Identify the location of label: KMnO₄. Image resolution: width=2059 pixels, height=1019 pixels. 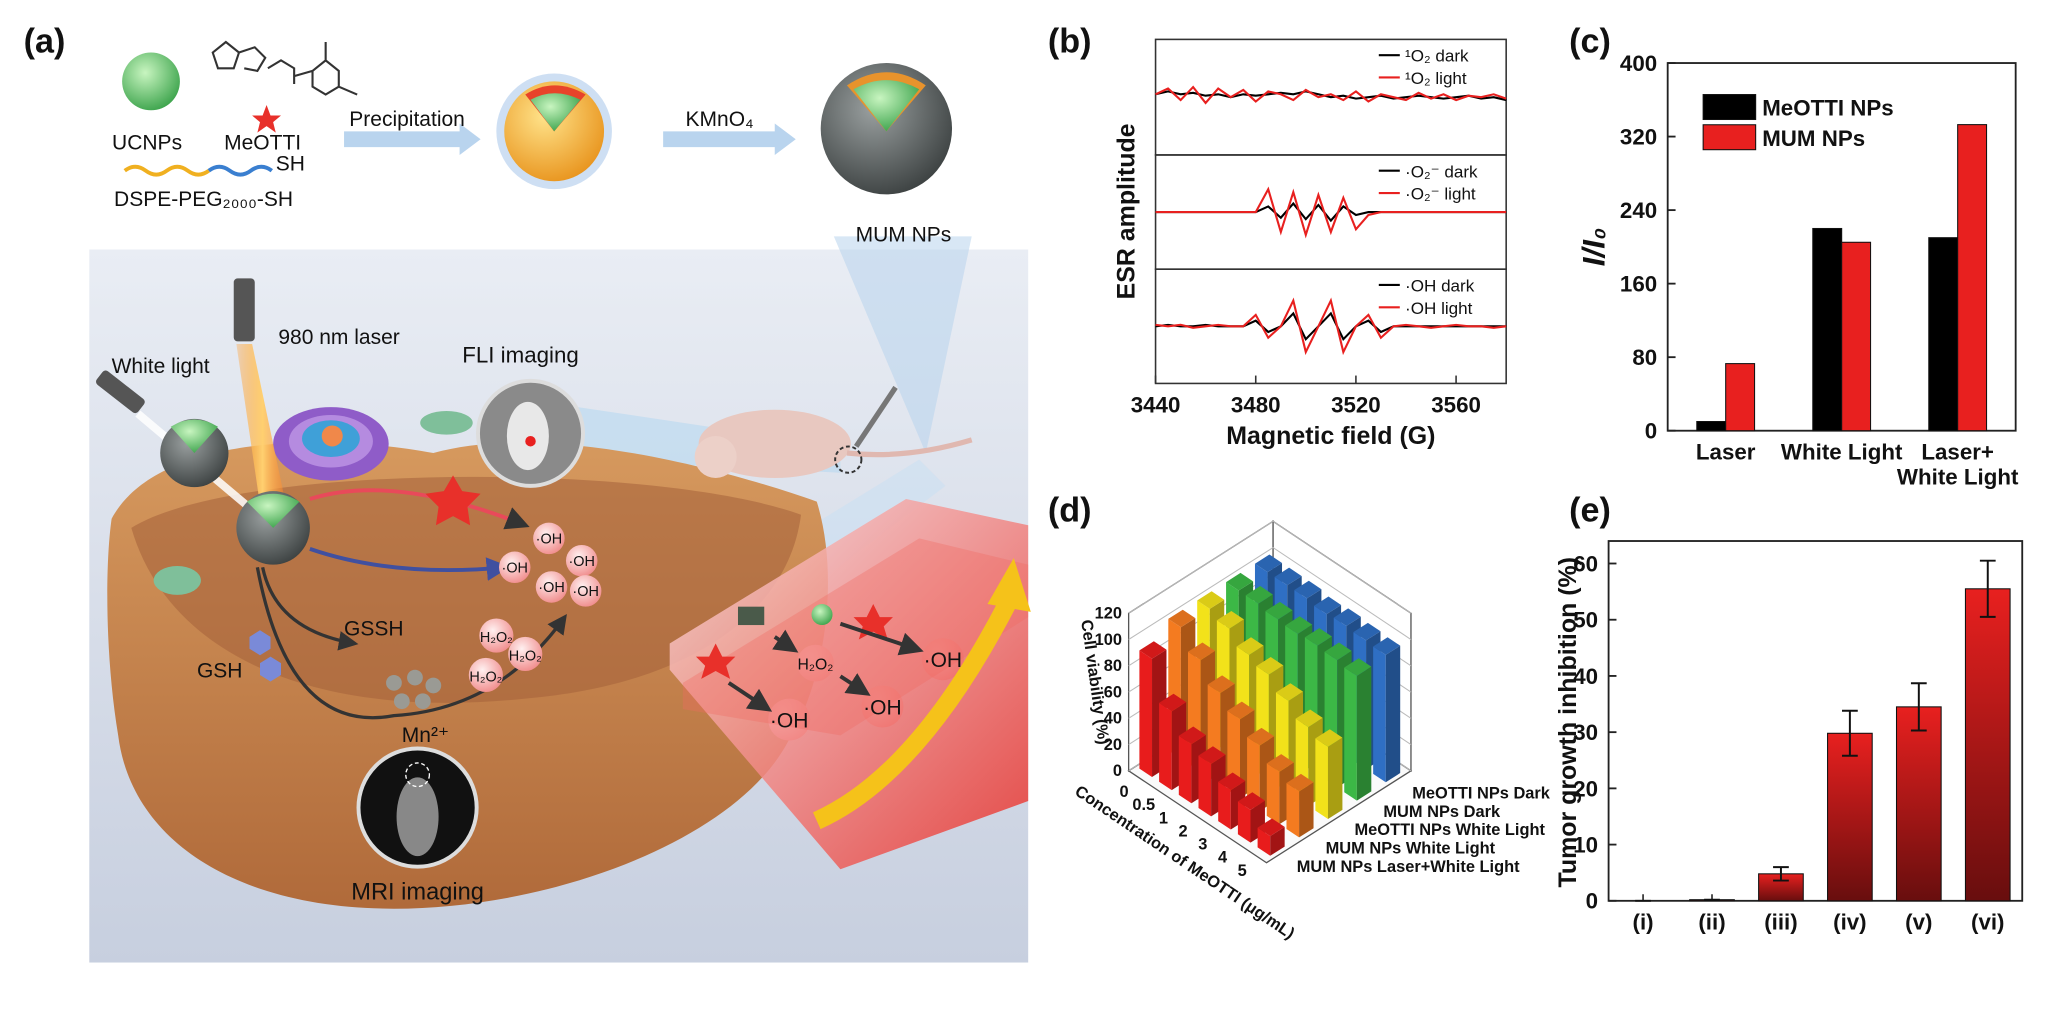
(720, 119).